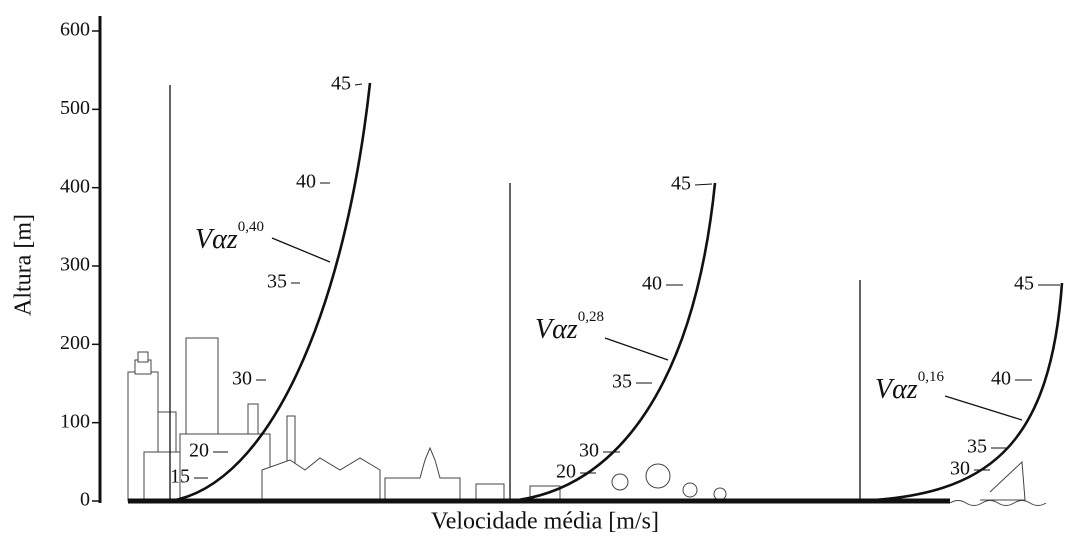  Describe the element at coordinates (931, 377) in the screenshot. I see `formula-exponent: 0,16` at that location.